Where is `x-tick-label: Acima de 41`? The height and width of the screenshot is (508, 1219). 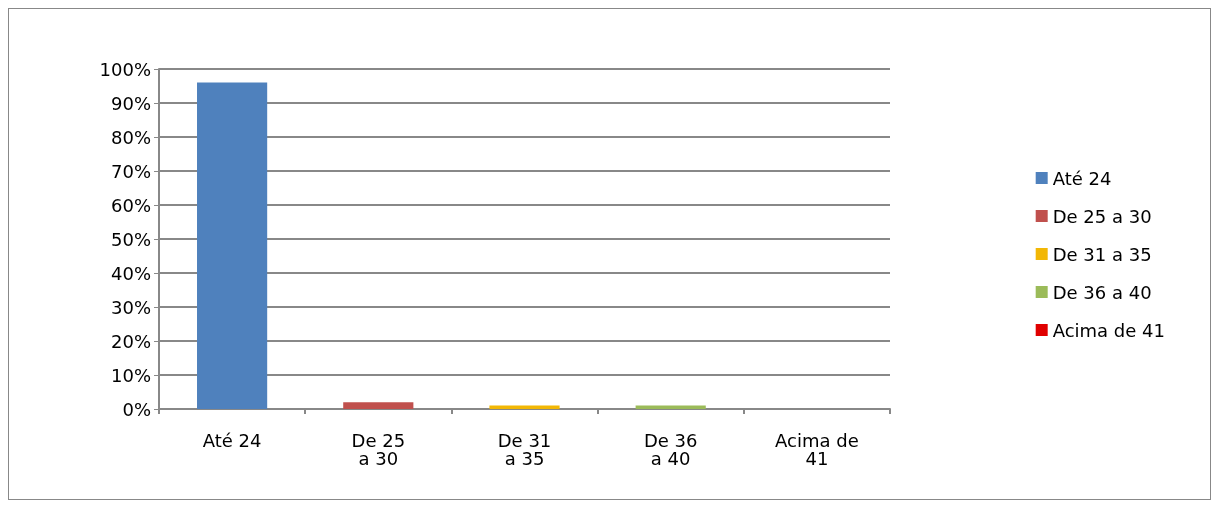 x-tick-label: Acima de 41 is located at coordinates (817, 449).